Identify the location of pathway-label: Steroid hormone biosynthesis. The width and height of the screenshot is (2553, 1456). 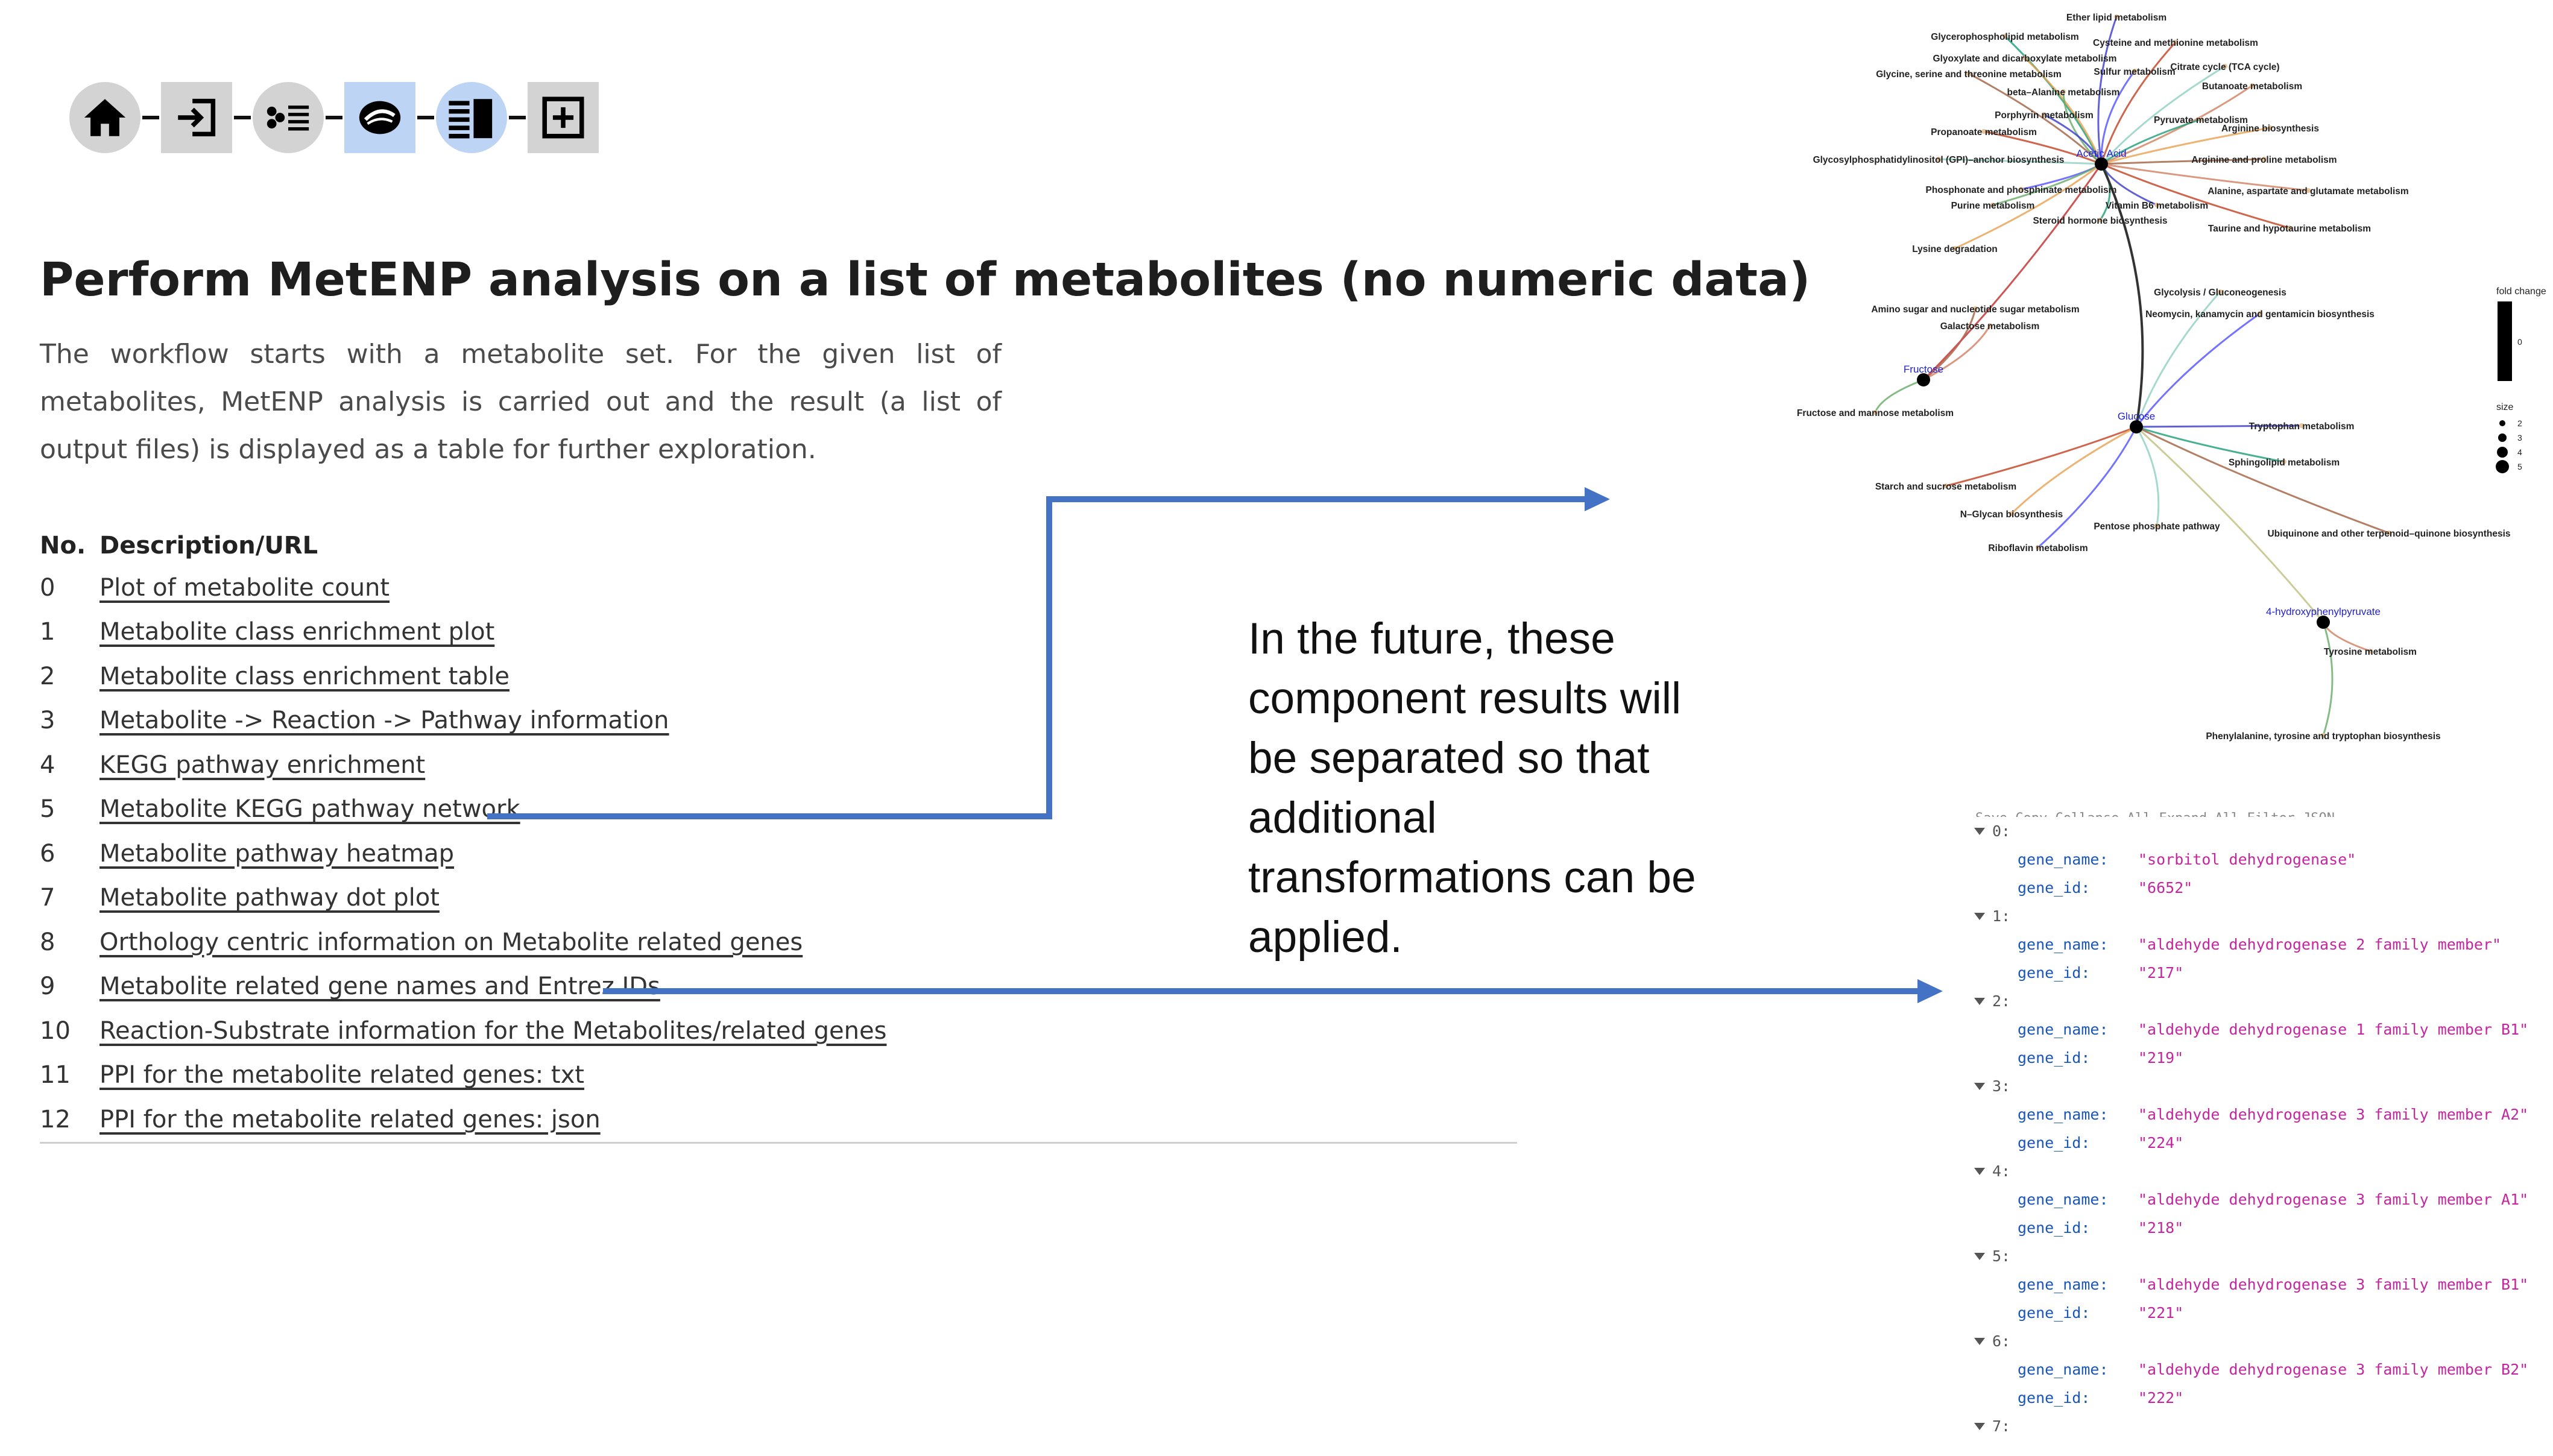
(2100, 221).